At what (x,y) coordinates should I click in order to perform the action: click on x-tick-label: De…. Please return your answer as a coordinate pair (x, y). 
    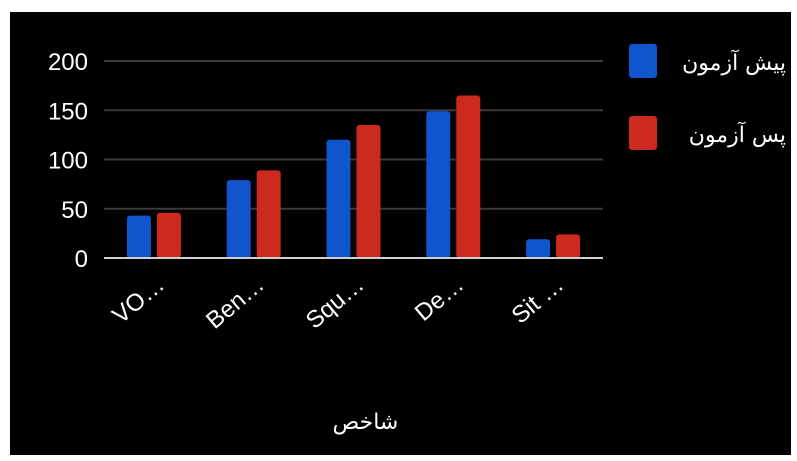
    Looking at the image, I should click on (439, 299).